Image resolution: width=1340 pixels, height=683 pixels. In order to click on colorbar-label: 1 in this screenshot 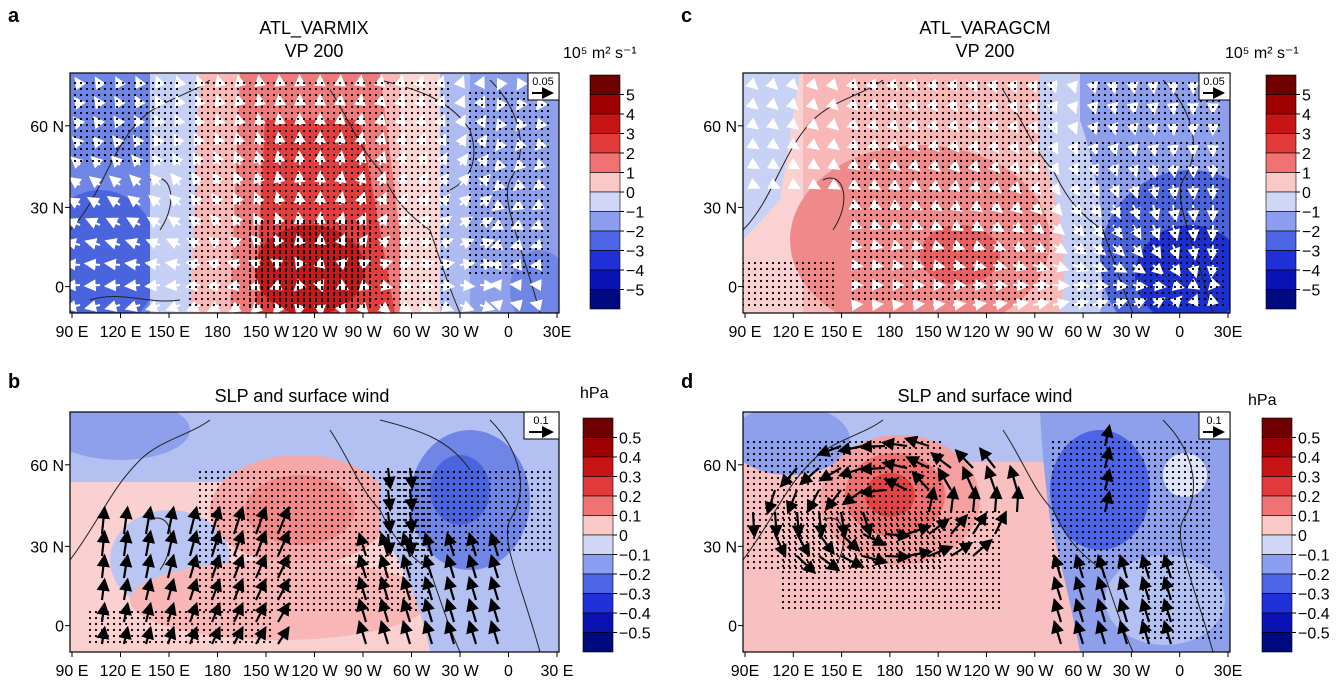, I will do `click(630, 174)`.